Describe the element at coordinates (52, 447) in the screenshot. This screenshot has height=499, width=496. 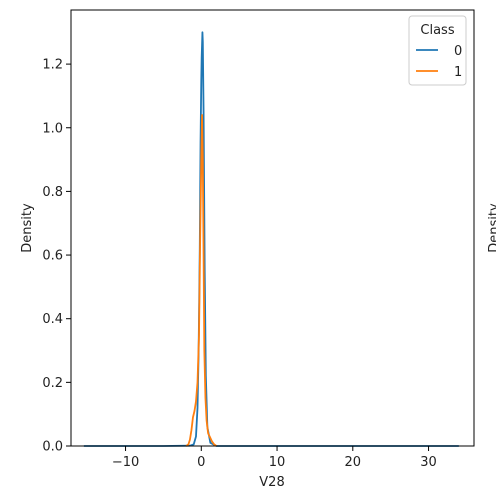
I see `y-tick-label: 0.0` at that location.